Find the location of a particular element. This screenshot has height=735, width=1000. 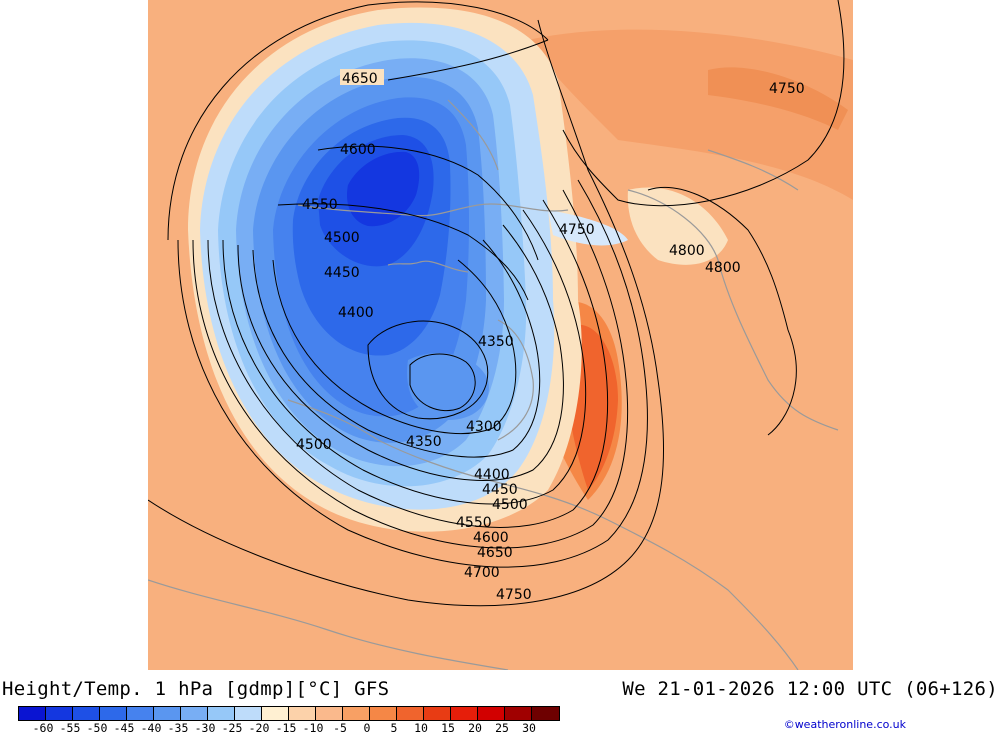

legend-tick-label: -40 is located at coordinates (151, 728).